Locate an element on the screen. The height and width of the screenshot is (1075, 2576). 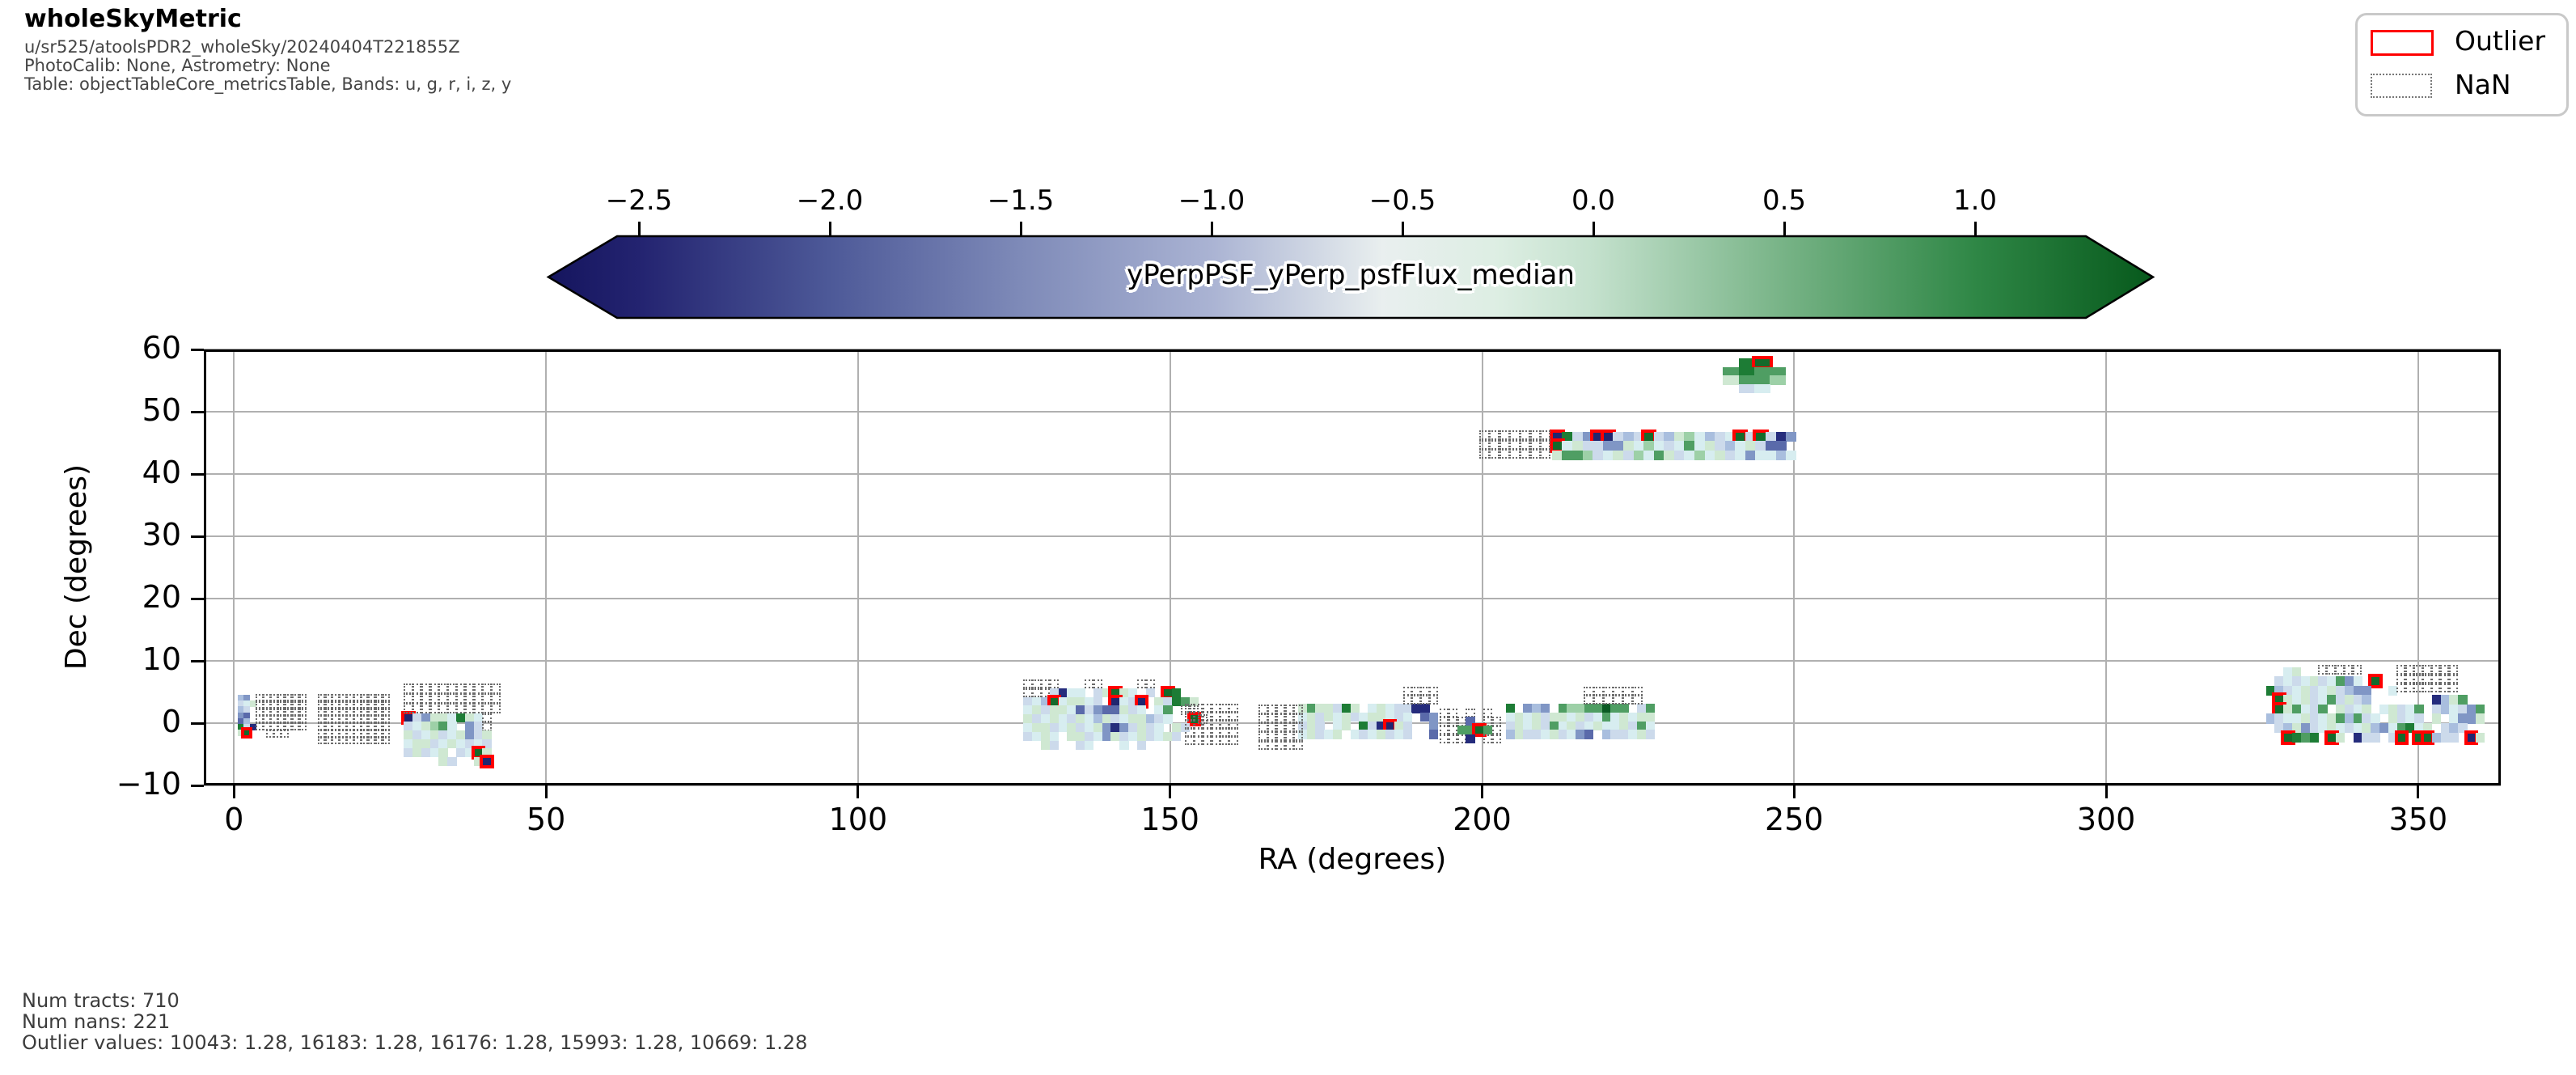
subtitle-calib: PhotoCalib: None, Astrometry: None is located at coordinates (177, 65).